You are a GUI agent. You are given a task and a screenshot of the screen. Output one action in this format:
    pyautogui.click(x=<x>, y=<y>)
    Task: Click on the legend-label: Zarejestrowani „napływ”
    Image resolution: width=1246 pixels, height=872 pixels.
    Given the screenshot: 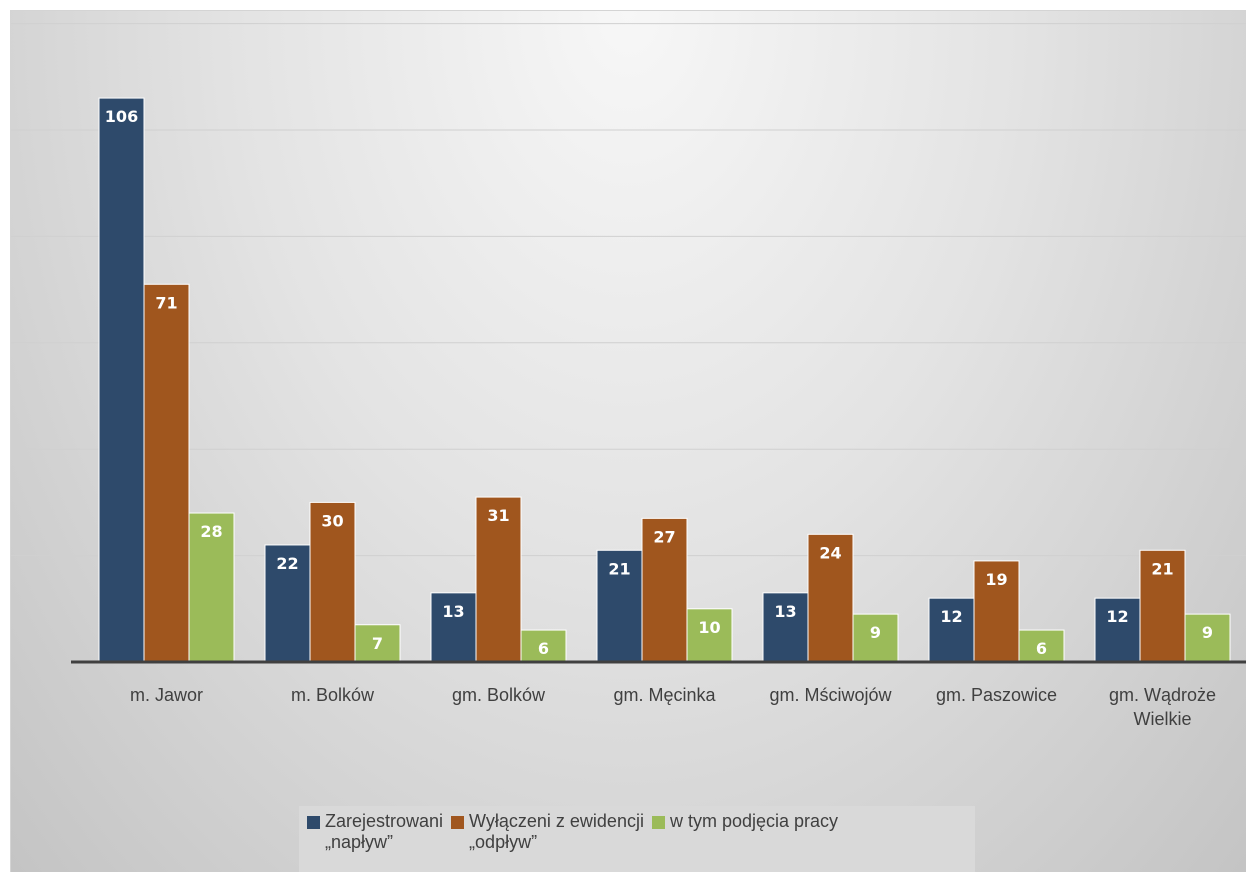 What is the action you would take?
    pyautogui.click(x=384, y=831)
    